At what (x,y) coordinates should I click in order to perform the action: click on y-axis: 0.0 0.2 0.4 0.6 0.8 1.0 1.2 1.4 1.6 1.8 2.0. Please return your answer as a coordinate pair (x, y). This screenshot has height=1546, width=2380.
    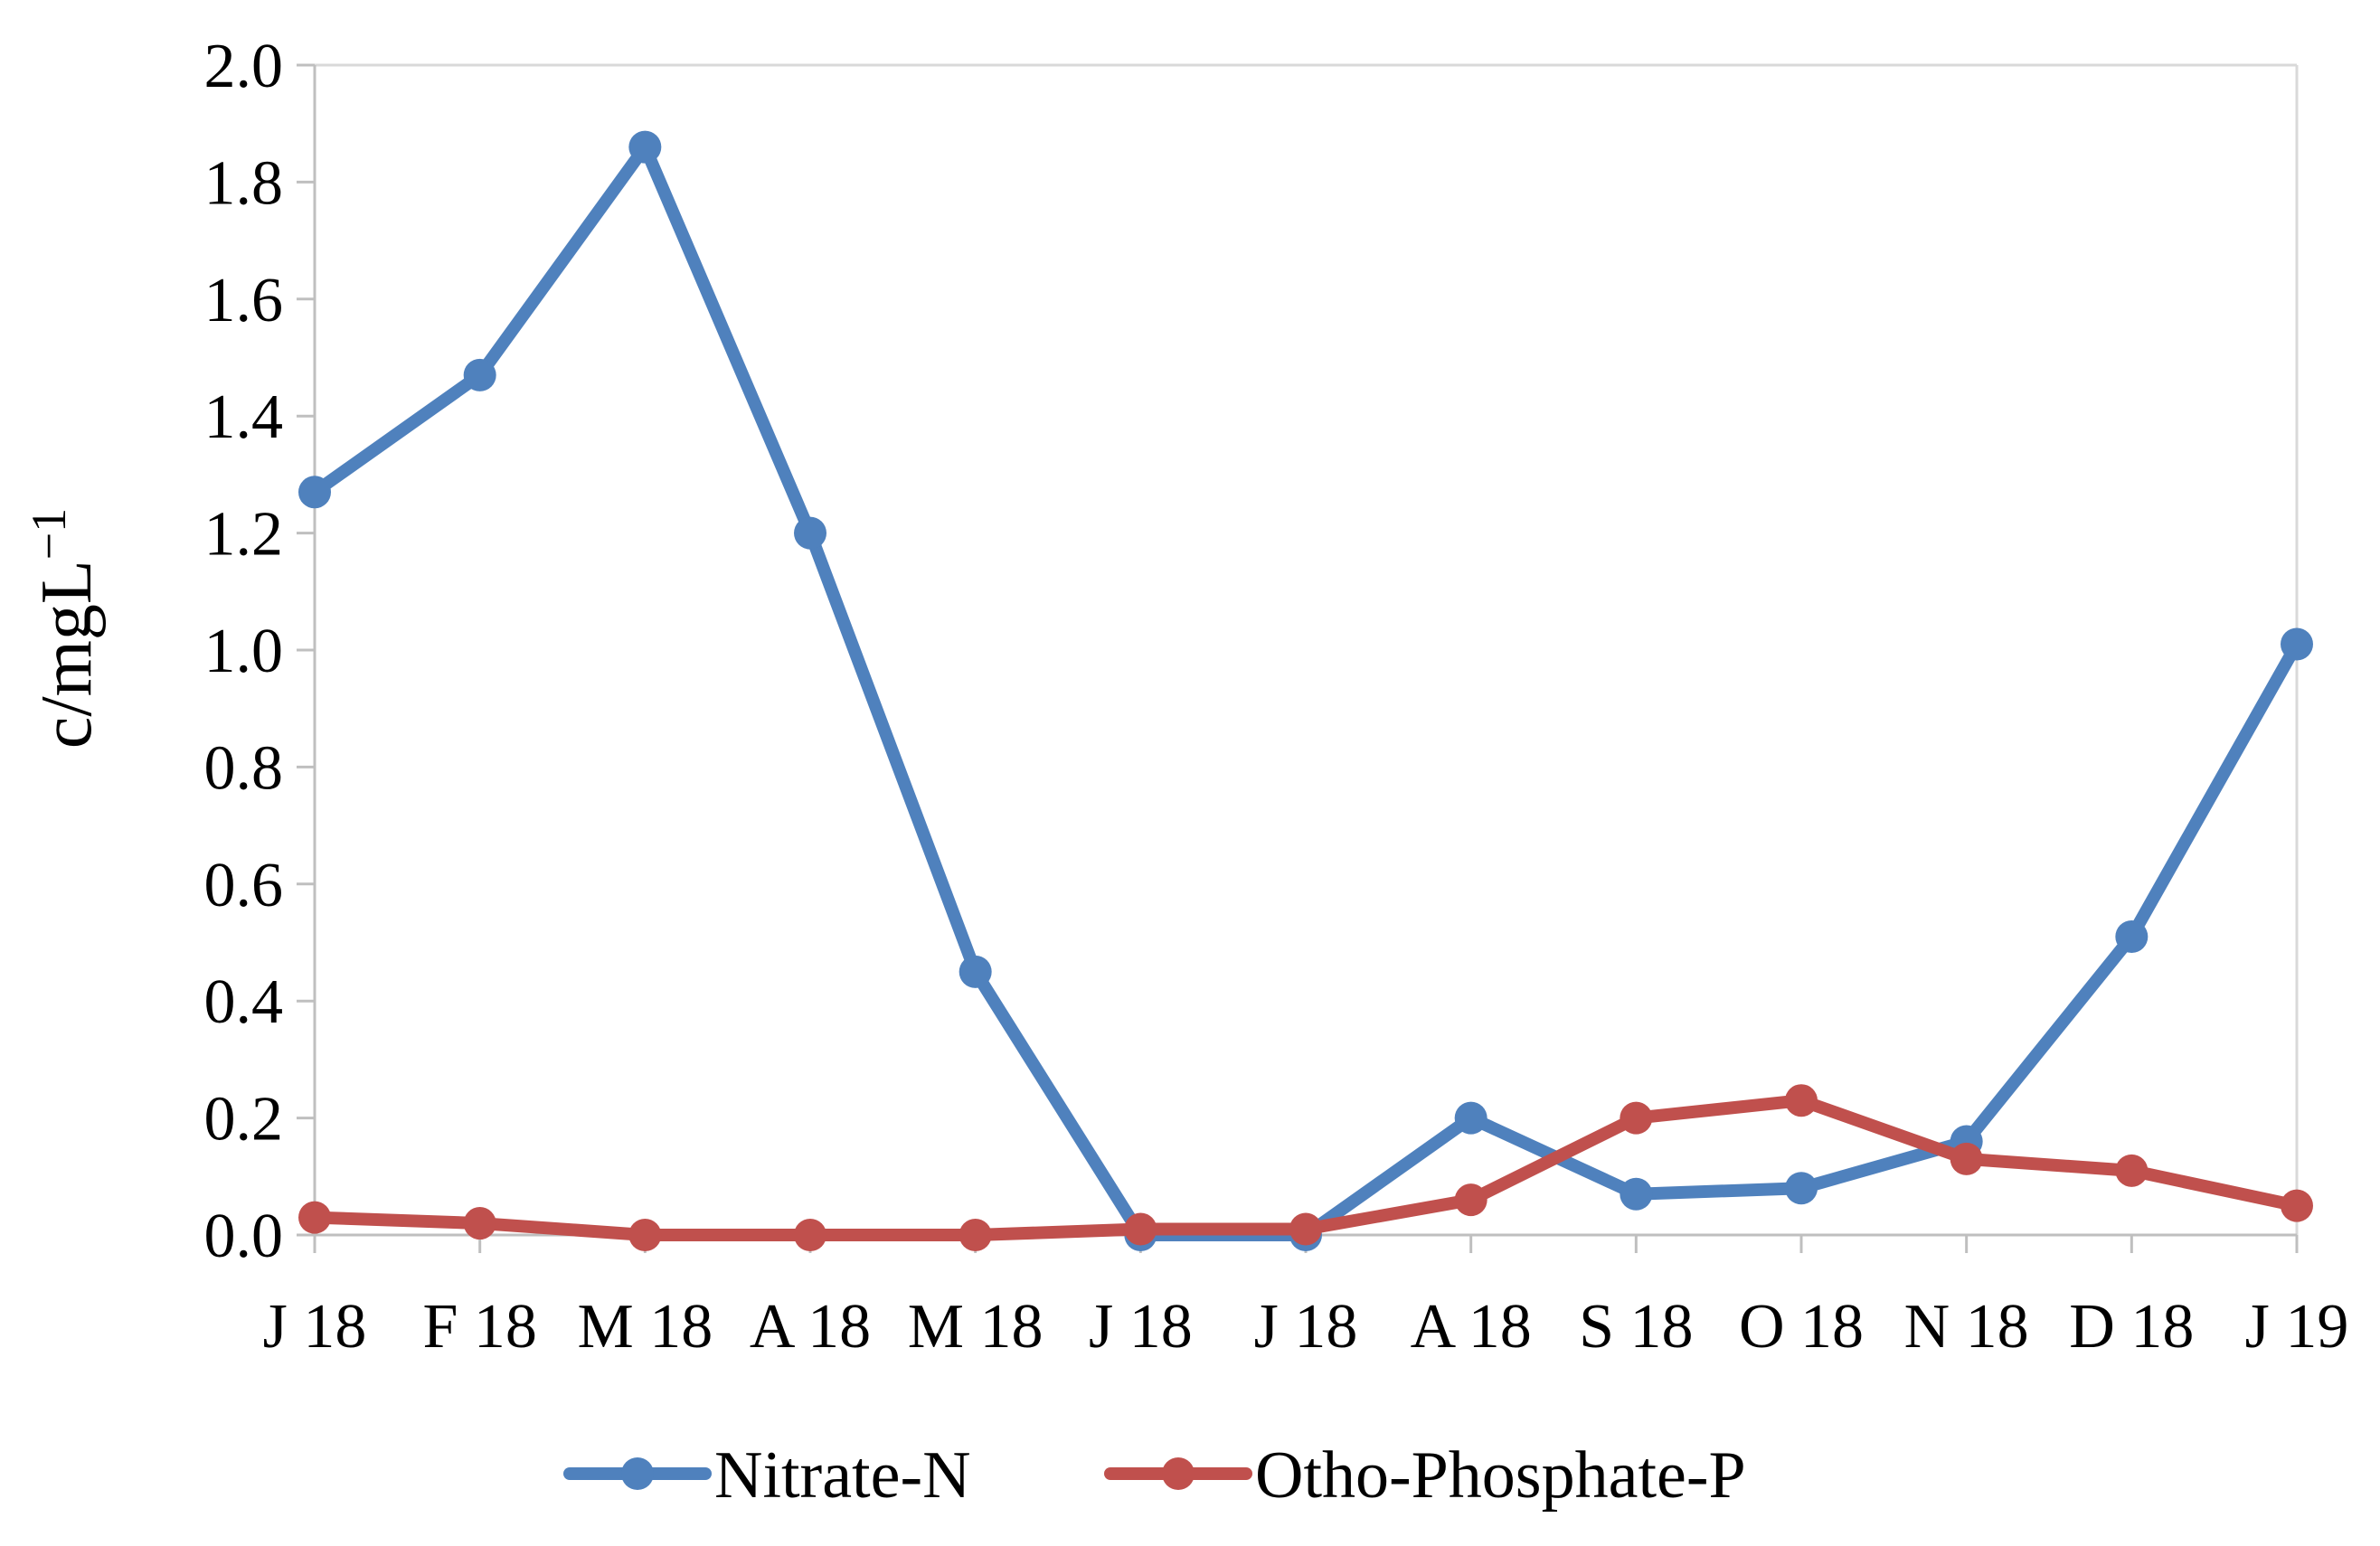
    Looking at the image, I should click on (259, 651).